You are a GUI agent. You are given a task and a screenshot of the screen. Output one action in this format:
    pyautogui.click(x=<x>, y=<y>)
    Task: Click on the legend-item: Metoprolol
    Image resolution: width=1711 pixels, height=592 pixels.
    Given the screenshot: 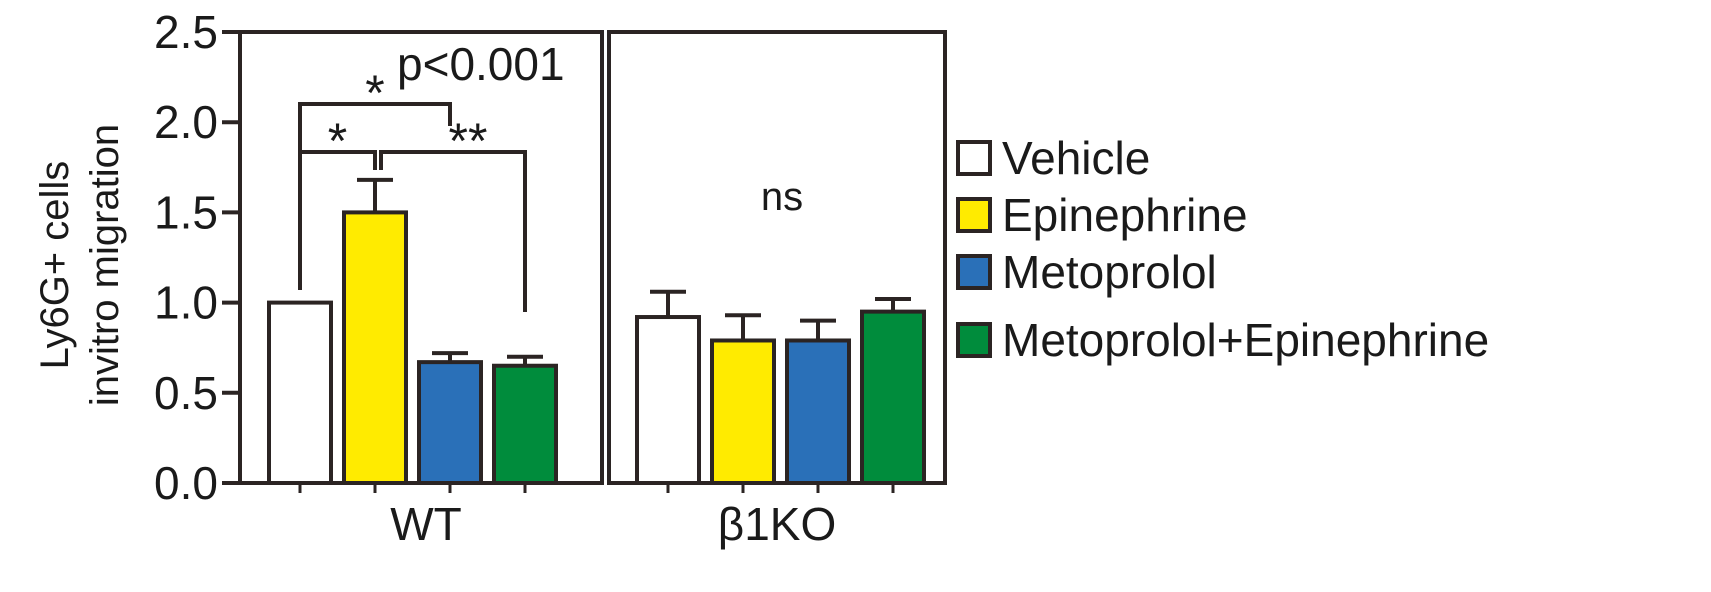 What is the action you would take?
    pyautogui.click(x=1086, y=272)
    